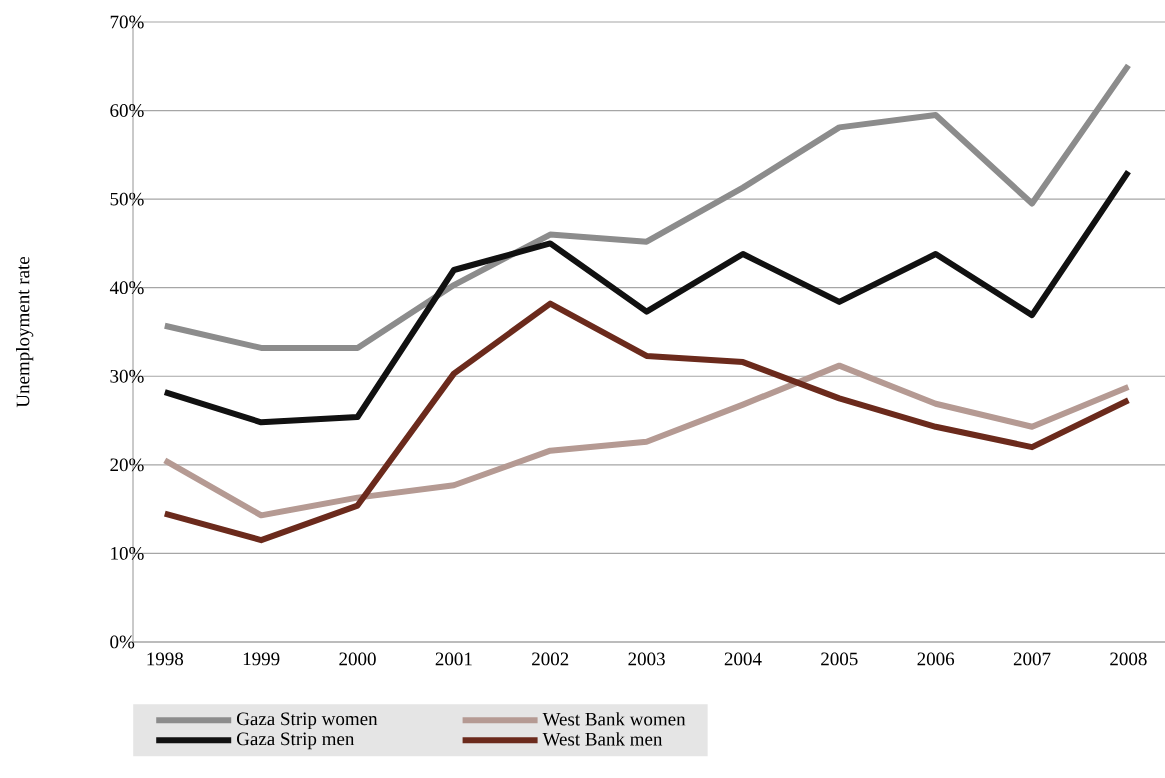 Image resolution: width=1165 pixels, height=778 pixels. Describe the element at coordinates (127, 22) in the screenshot. I see `y-tick-label: 70%` at that location.